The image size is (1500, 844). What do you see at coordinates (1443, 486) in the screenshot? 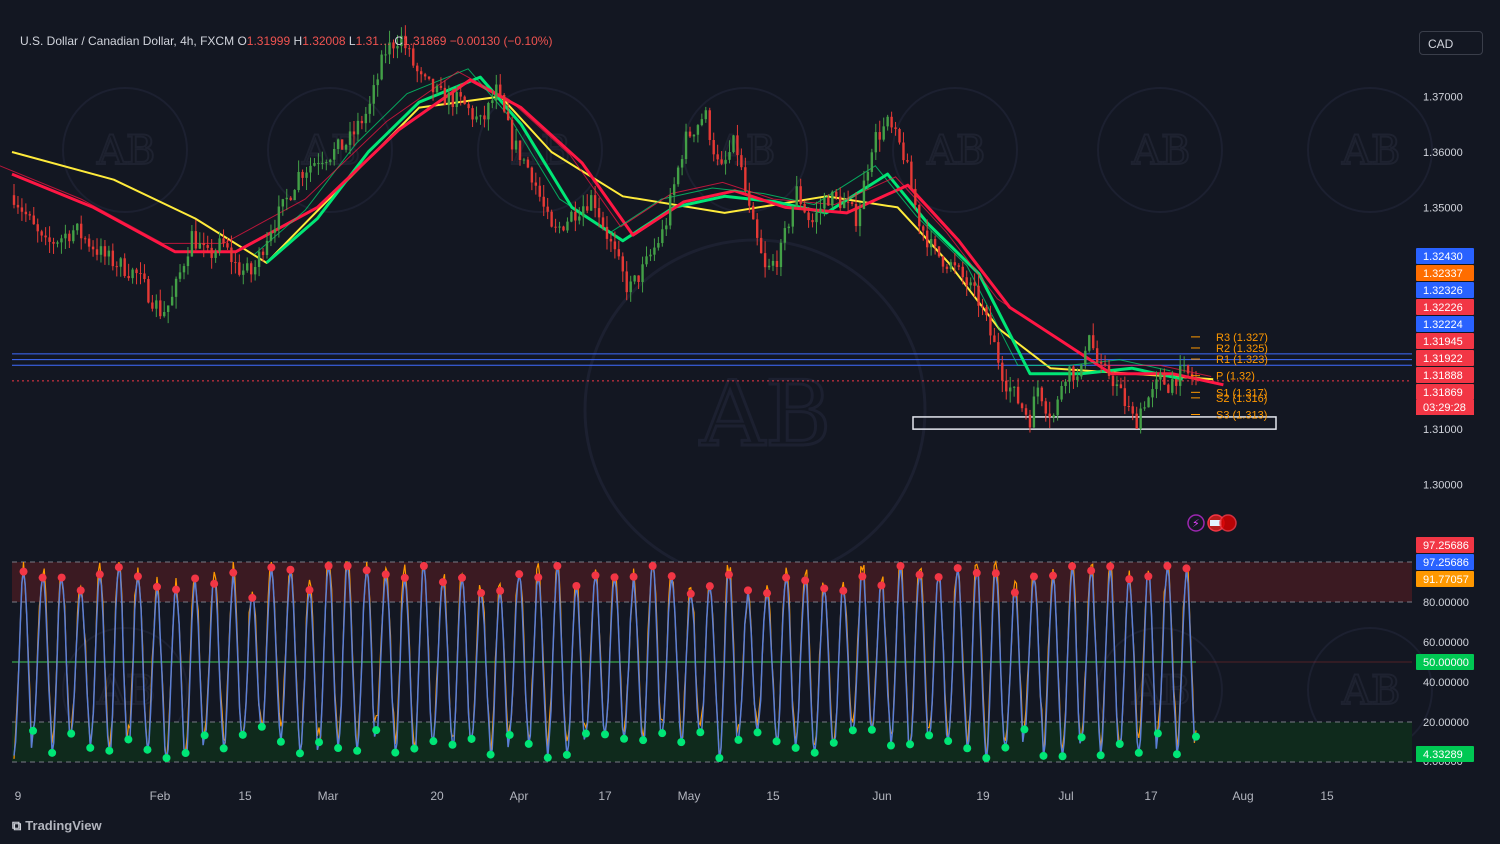
I see `price-tick-0: 1.30000` at bounding box center [1443, 486].